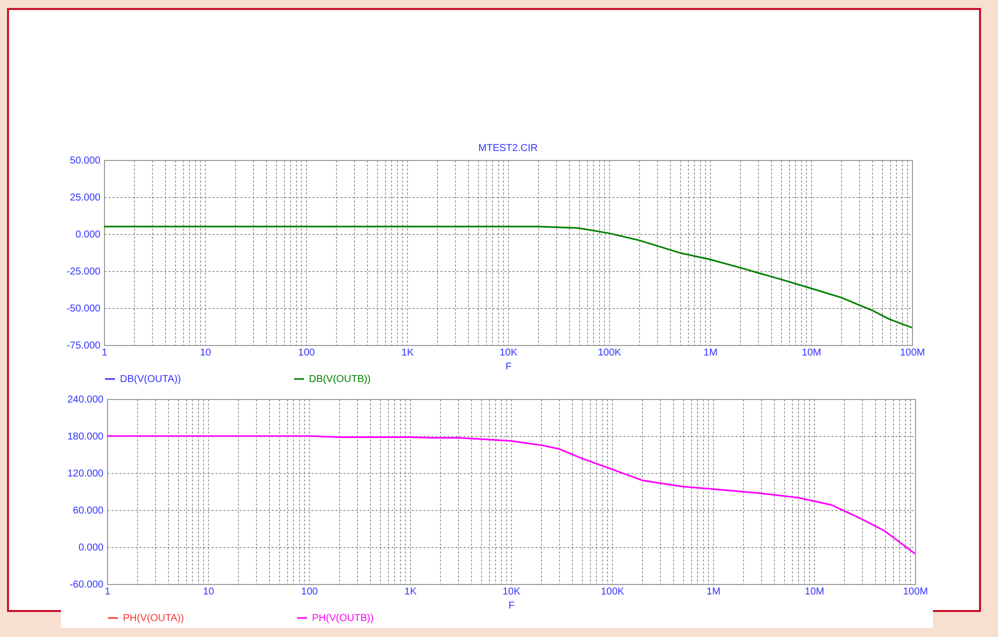 The width and height of the screenshot is (998, 637). Describe the element at coordinates (83, 309) in the screenshot. I see `y-tick-label: -50.000` at that location.